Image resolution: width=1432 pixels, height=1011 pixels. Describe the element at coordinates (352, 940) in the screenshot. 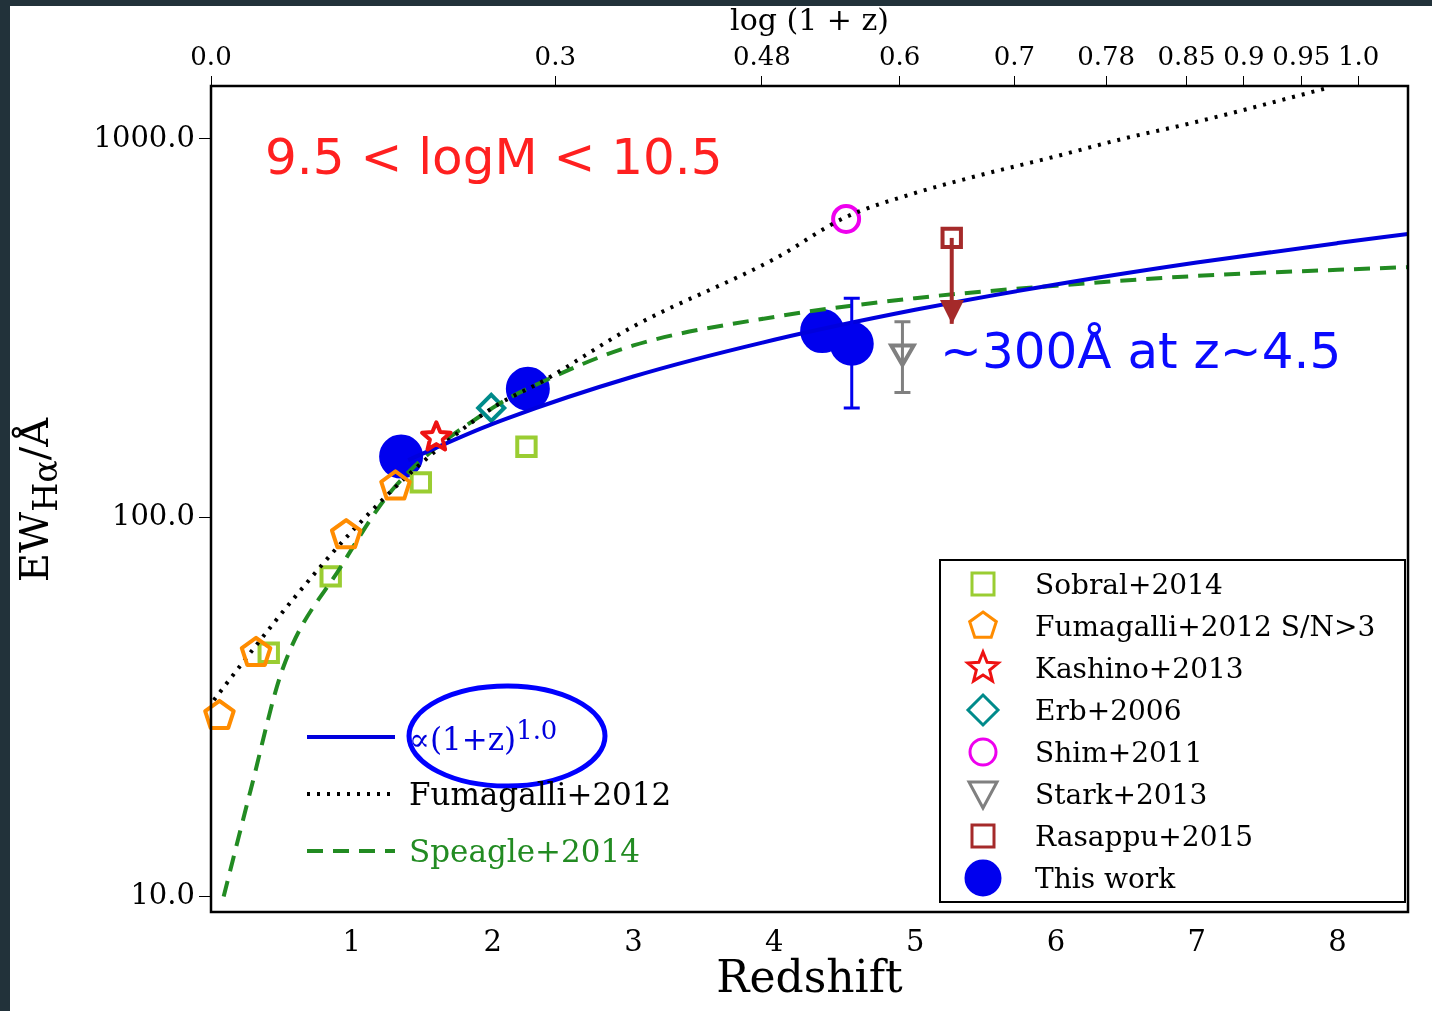

I see `x-tick-label: 1` at that location.